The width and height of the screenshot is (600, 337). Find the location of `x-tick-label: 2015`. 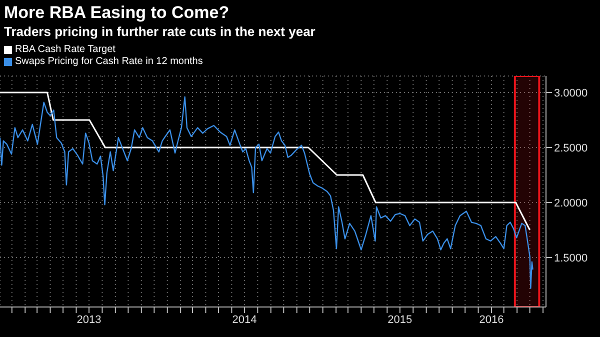

x-tick-label: 2015 is located at coordinates (400, 320).